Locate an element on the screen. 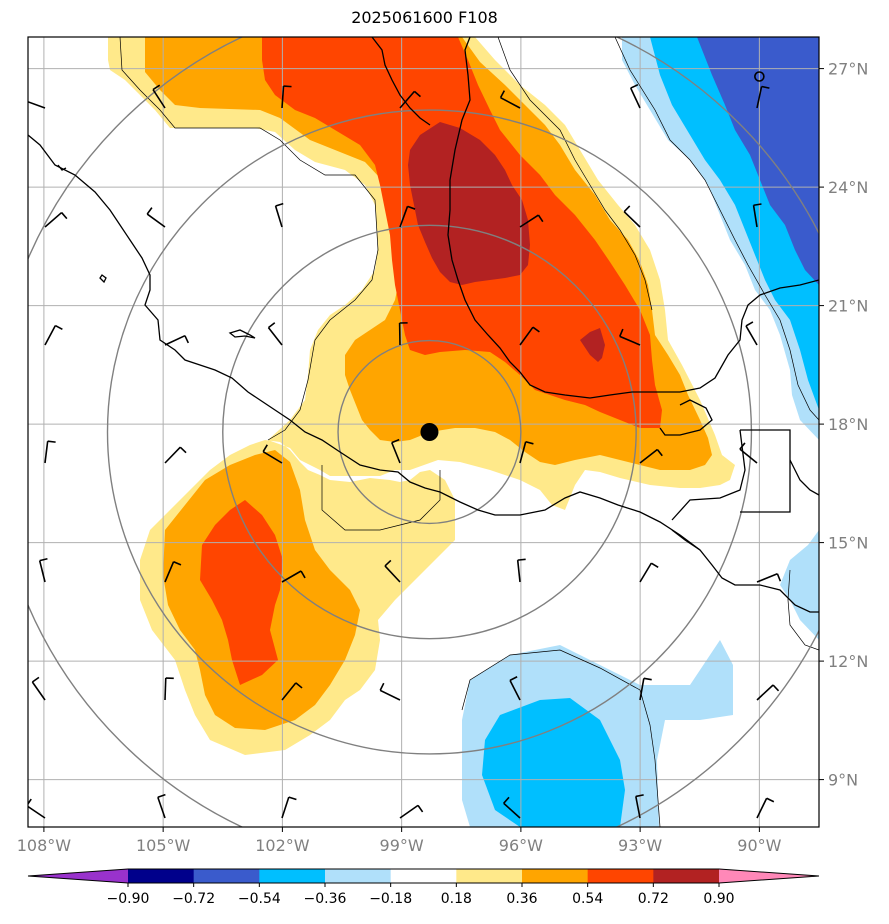 The width and height of the screenshot is (889, 924). lon-tick-label: 90°W is located at coordinates (759, 845).